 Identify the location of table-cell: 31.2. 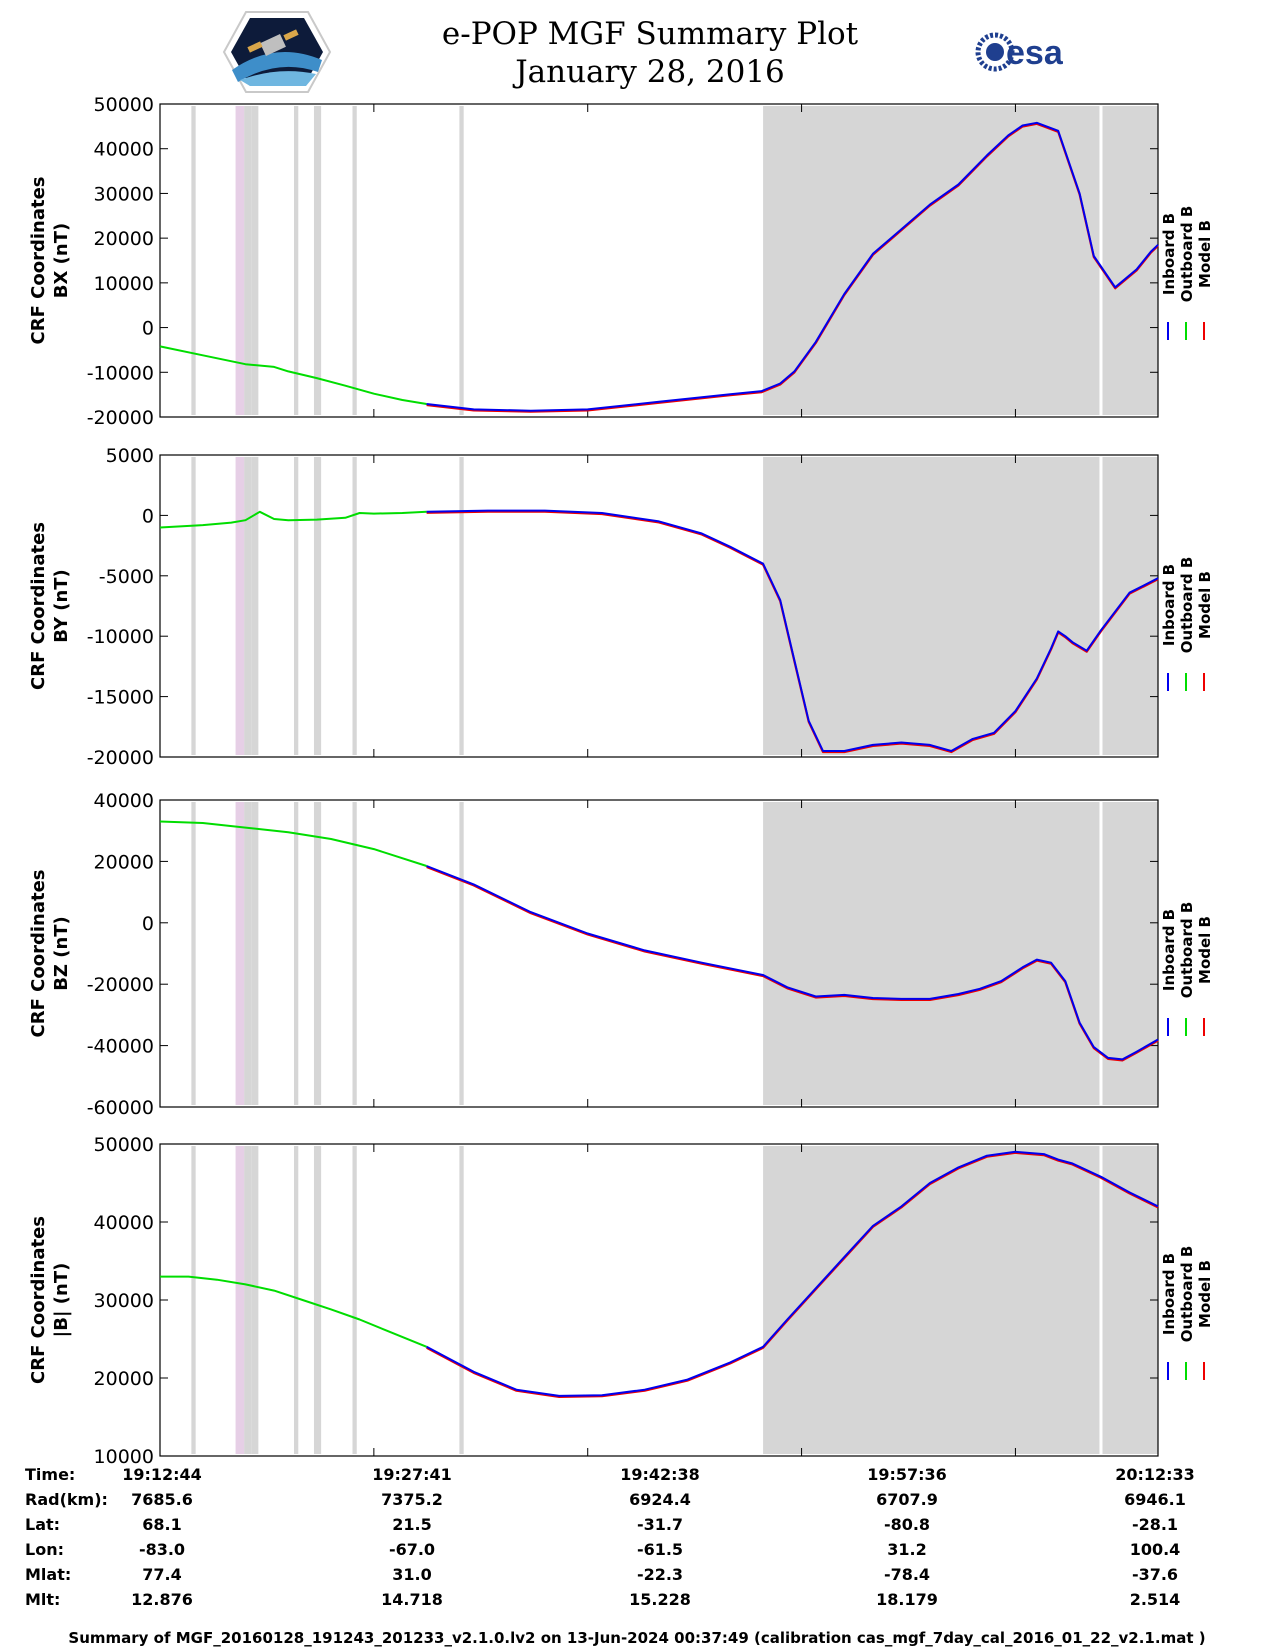
(906, 1549).